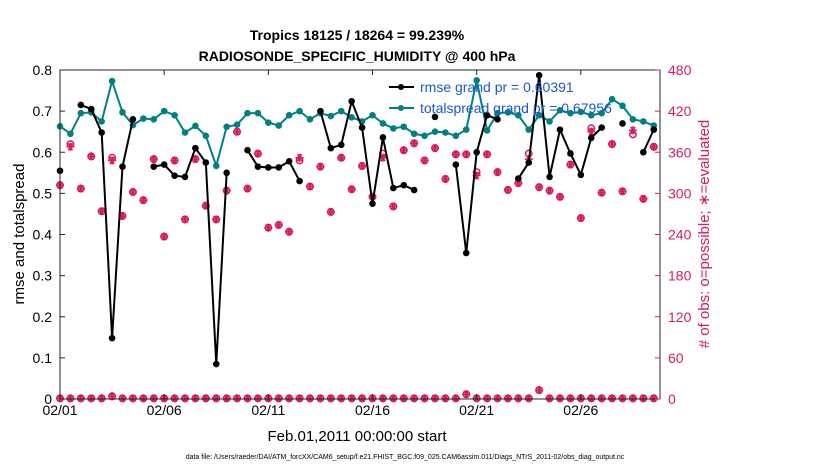 The image size is (830, 470). What do you see at coordinates (680, 111) in the screenshot?
I see `y-right-tick-label: 420` at bounding box center [680, 111].